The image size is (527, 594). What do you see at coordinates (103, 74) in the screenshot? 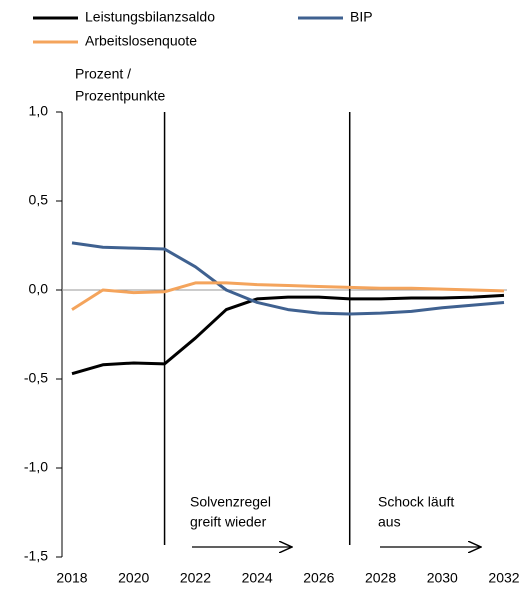
I see `axis-label: Prozent /` at bounding box center [103, 74].